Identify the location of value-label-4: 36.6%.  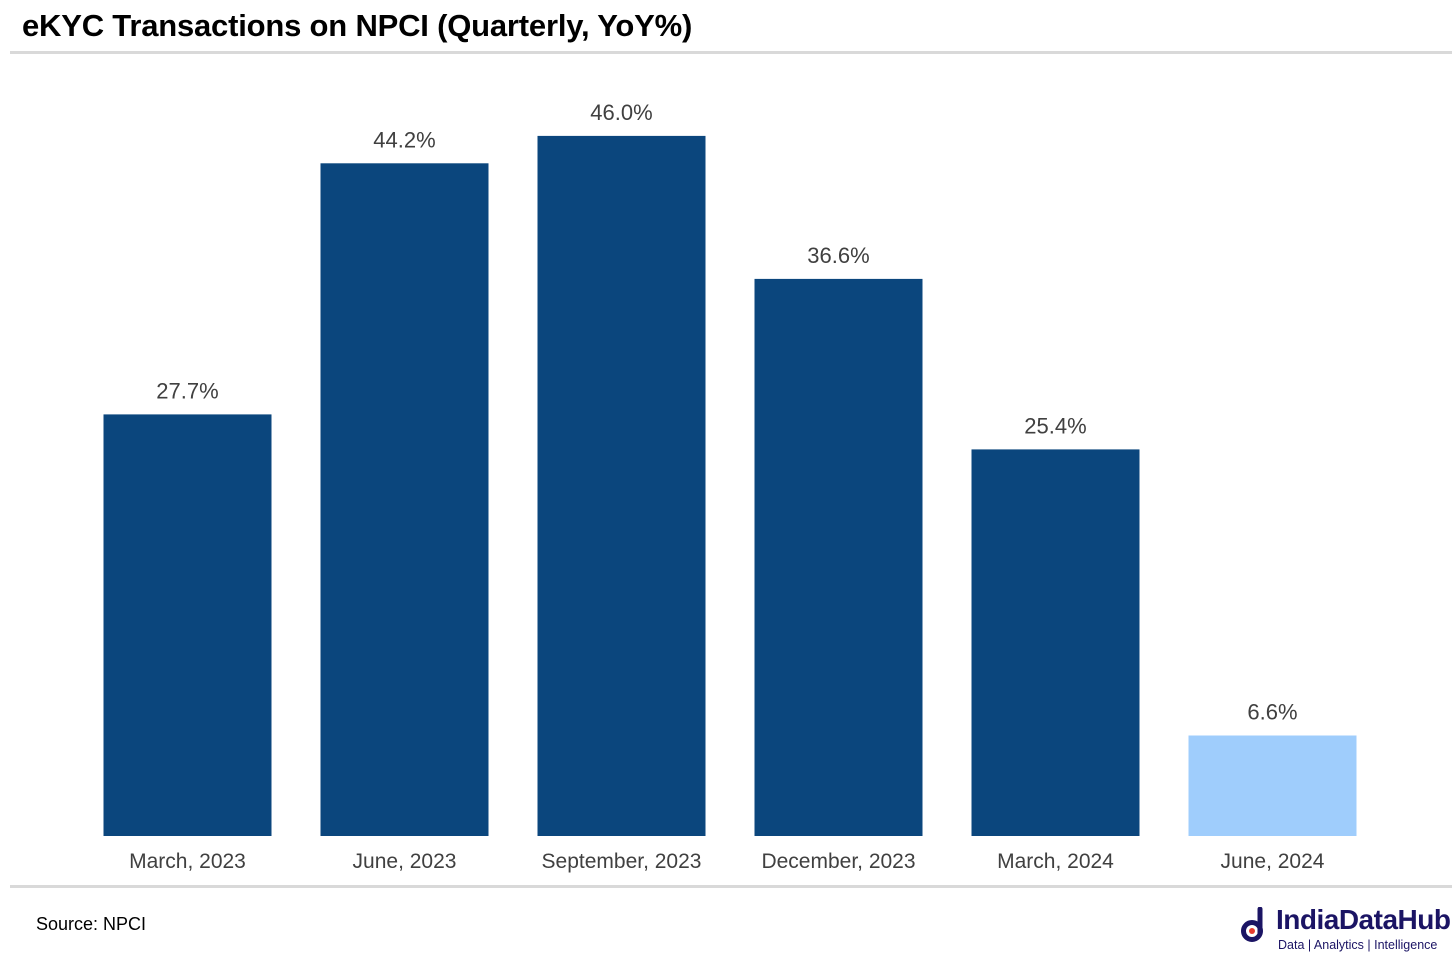
(838, 255).